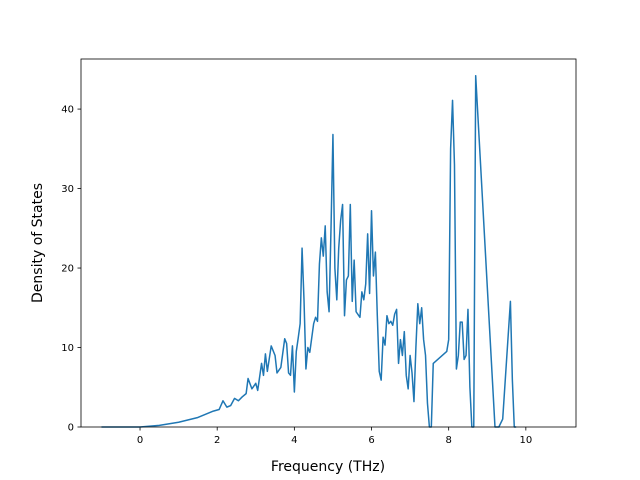 This screenshot has height=480, width=640. I want to click on x-tick-label: 0, so click(140, 440).